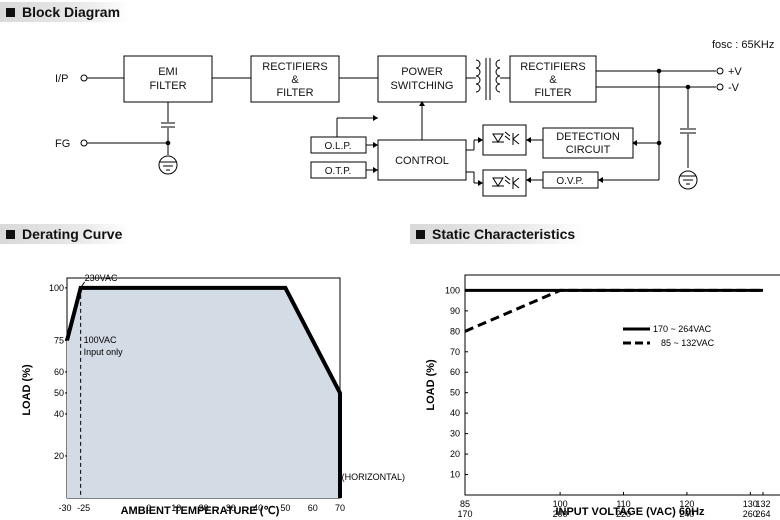 The width and height of the screenshot is (780, 520). I want to click on emi-label-1: EMI, so click(168, 72).